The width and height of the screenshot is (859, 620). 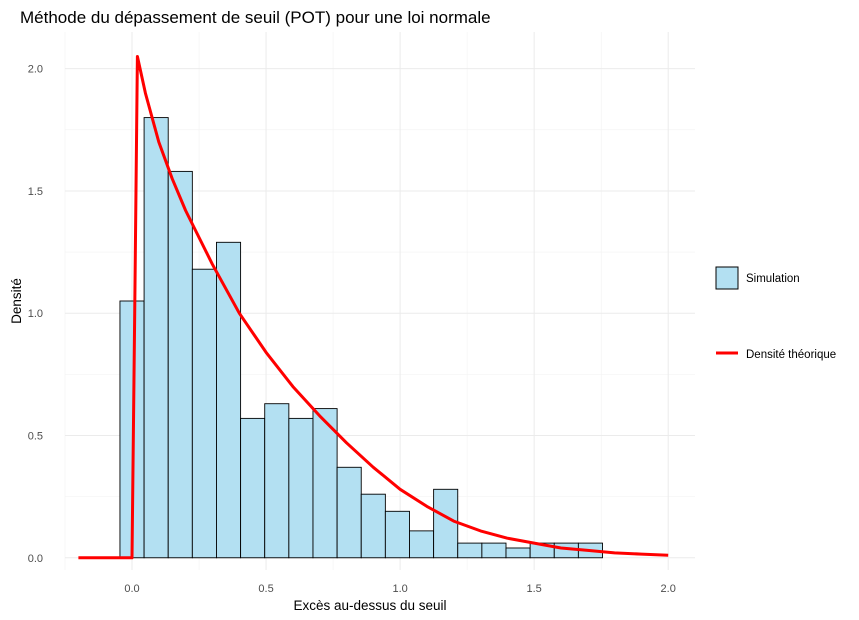 I want to click on y-tick-label: 1.5, so click(x=35, y=192).